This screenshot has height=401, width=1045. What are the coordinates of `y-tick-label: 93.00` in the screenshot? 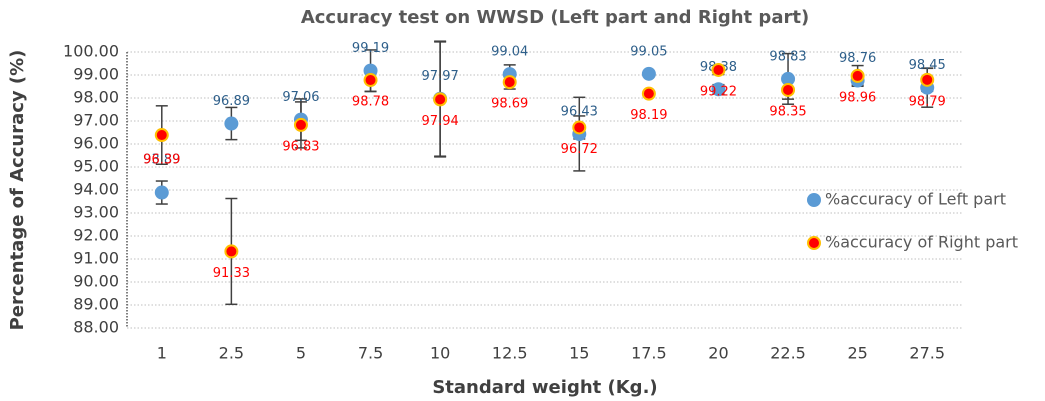 It's located at (96, 212).